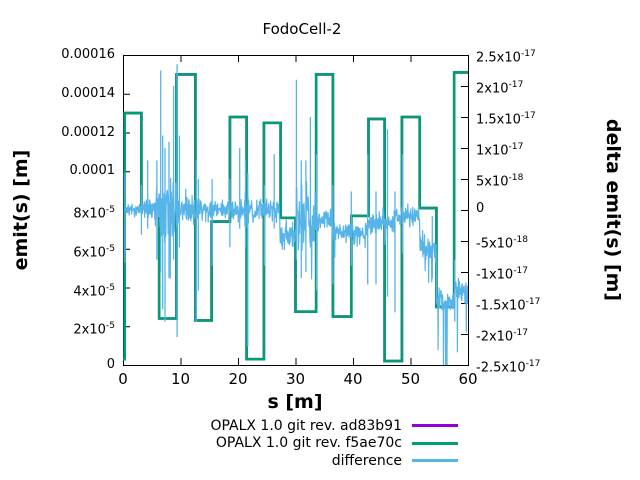 This screenshot has width=640, height=480. Describe the element at coordinates (94, 213) in the screenshot. I see `y-left-tick-label: 8x10⁻⁵` at that location.